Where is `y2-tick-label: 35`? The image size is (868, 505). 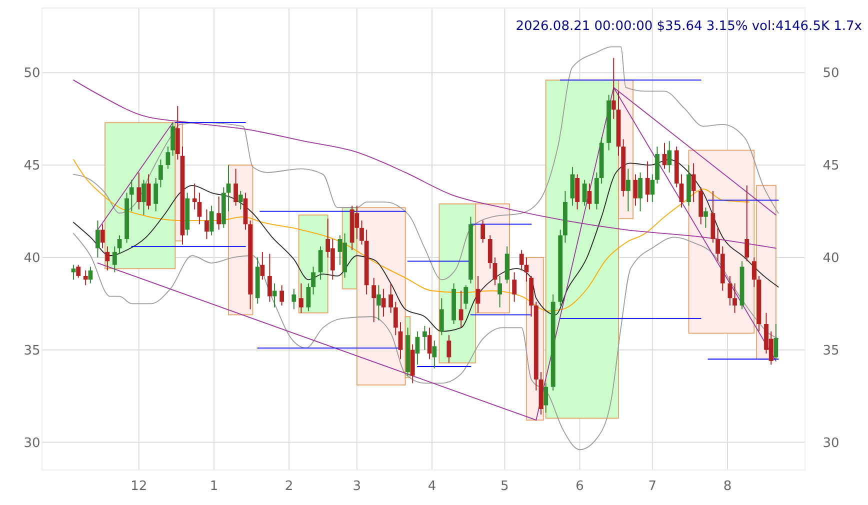
y2-tick-label: 35 is located at coordinates (831, 350).